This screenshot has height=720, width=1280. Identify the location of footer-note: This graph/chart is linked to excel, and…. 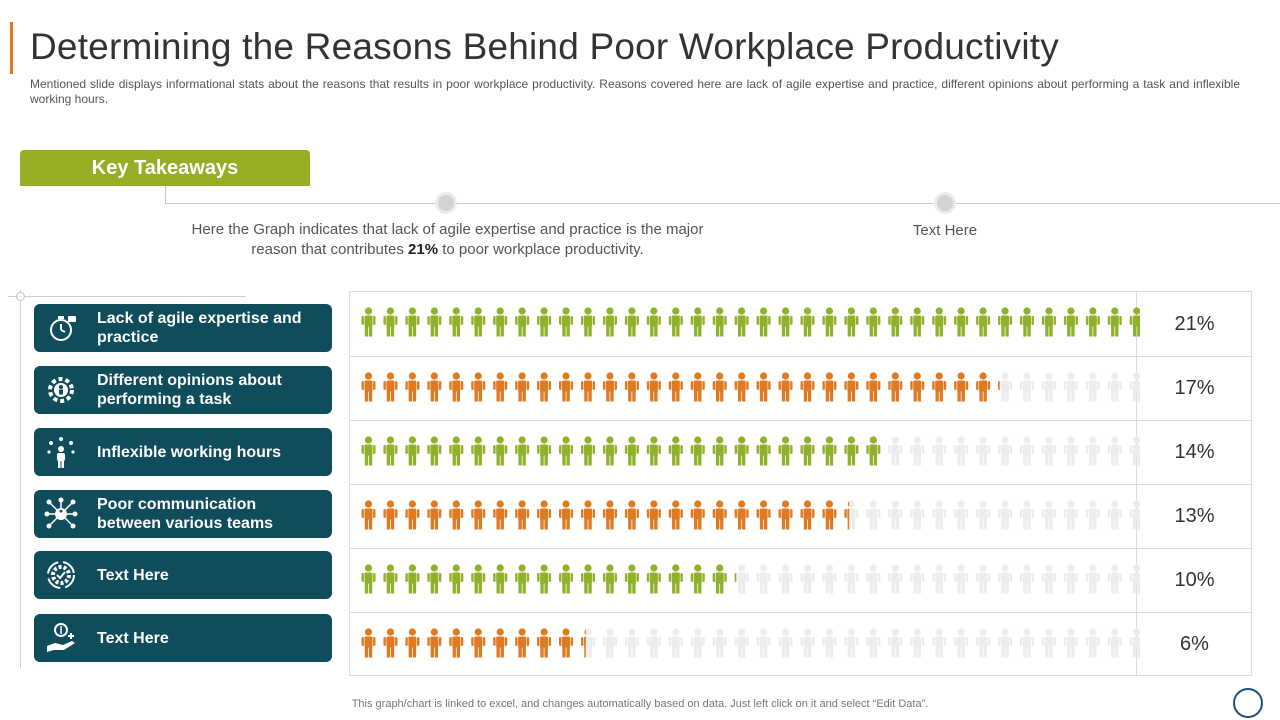
(640, 704).